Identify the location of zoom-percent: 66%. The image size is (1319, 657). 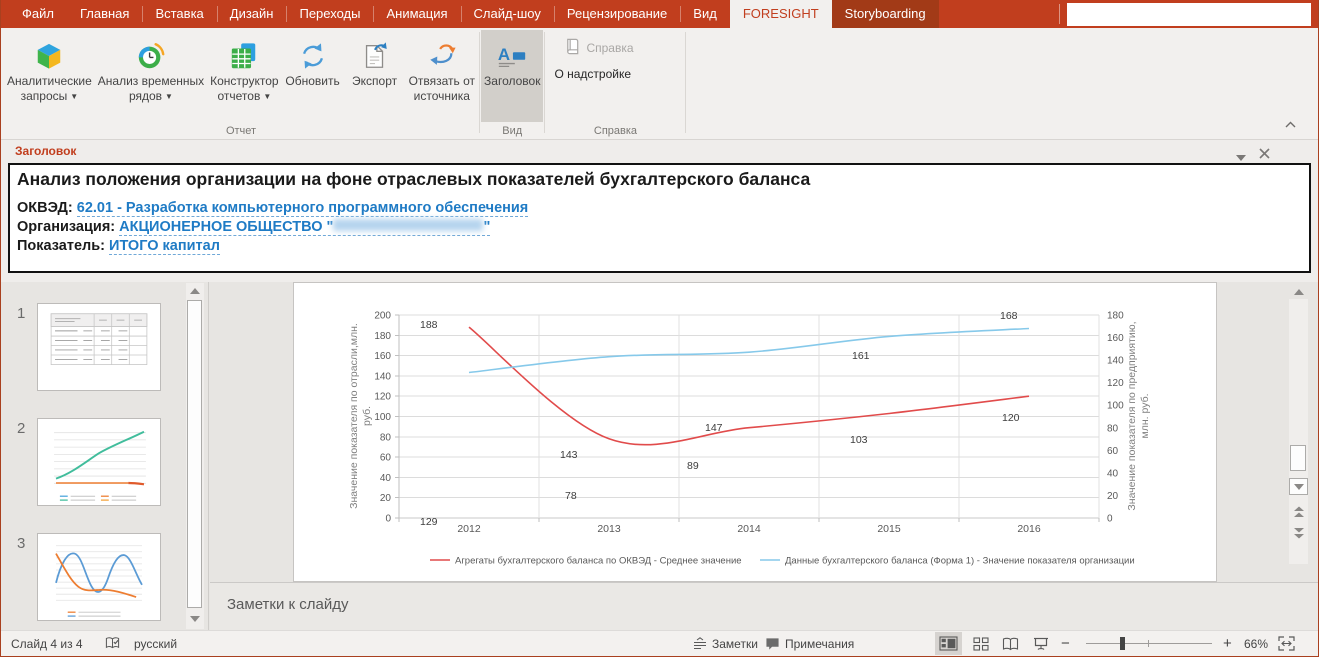
(1256, 643).